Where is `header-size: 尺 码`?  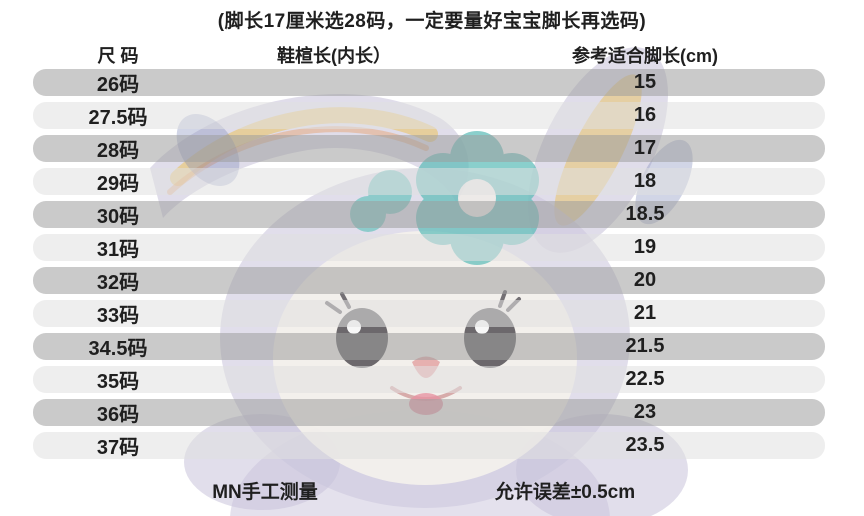 header-size: 尺 码 is located at coordinates (118, 56).